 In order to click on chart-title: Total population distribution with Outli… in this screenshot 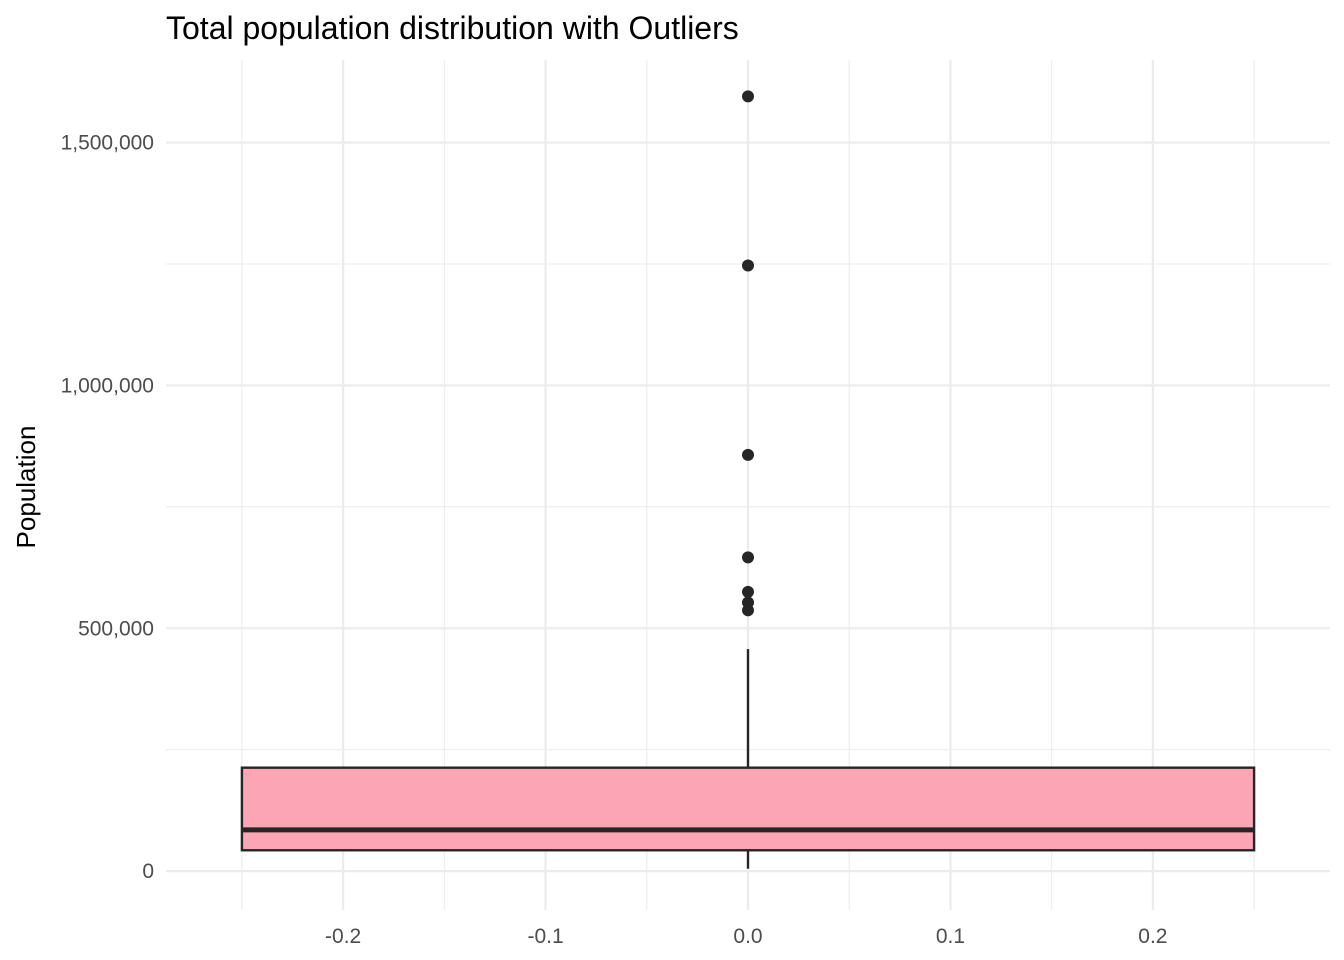, I will do `click(452, 28)`.